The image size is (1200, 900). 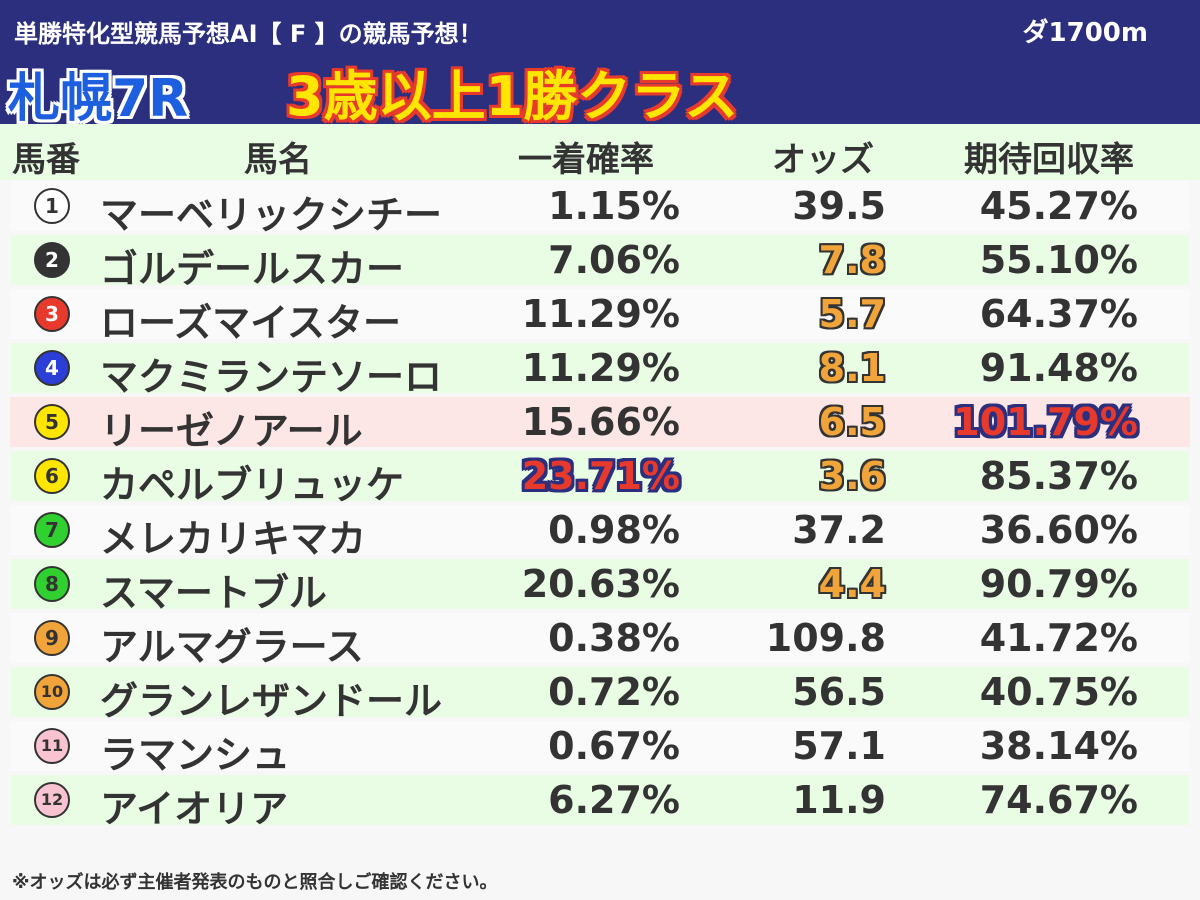 I want to click on horse-name: メレカリキマカ, so click(x=233, y=539).